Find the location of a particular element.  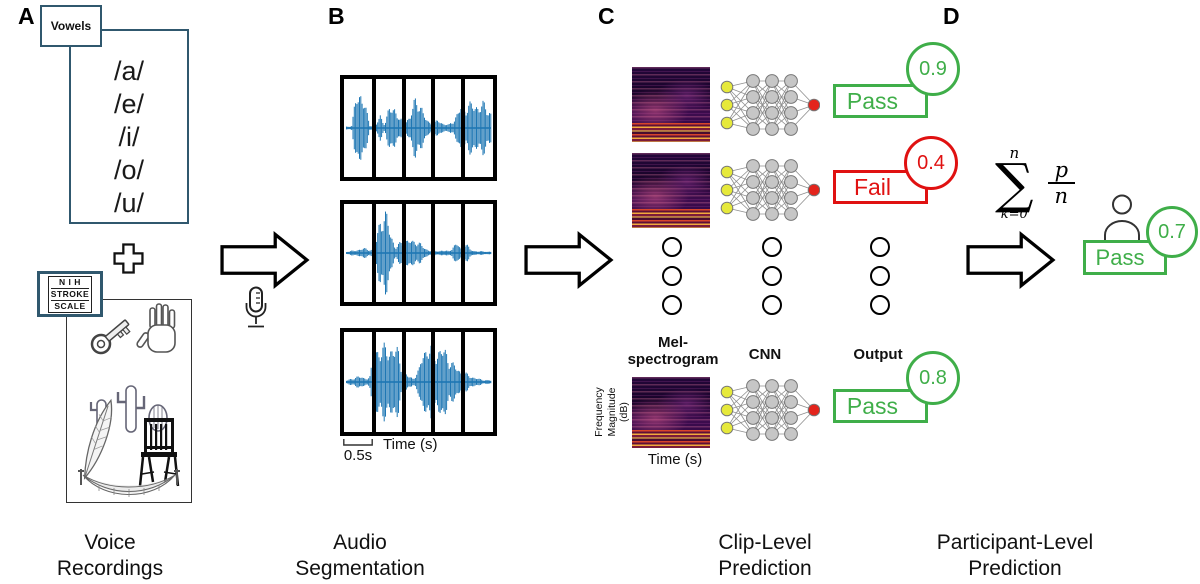

output-header: Output is located at coordinates (878, 354).